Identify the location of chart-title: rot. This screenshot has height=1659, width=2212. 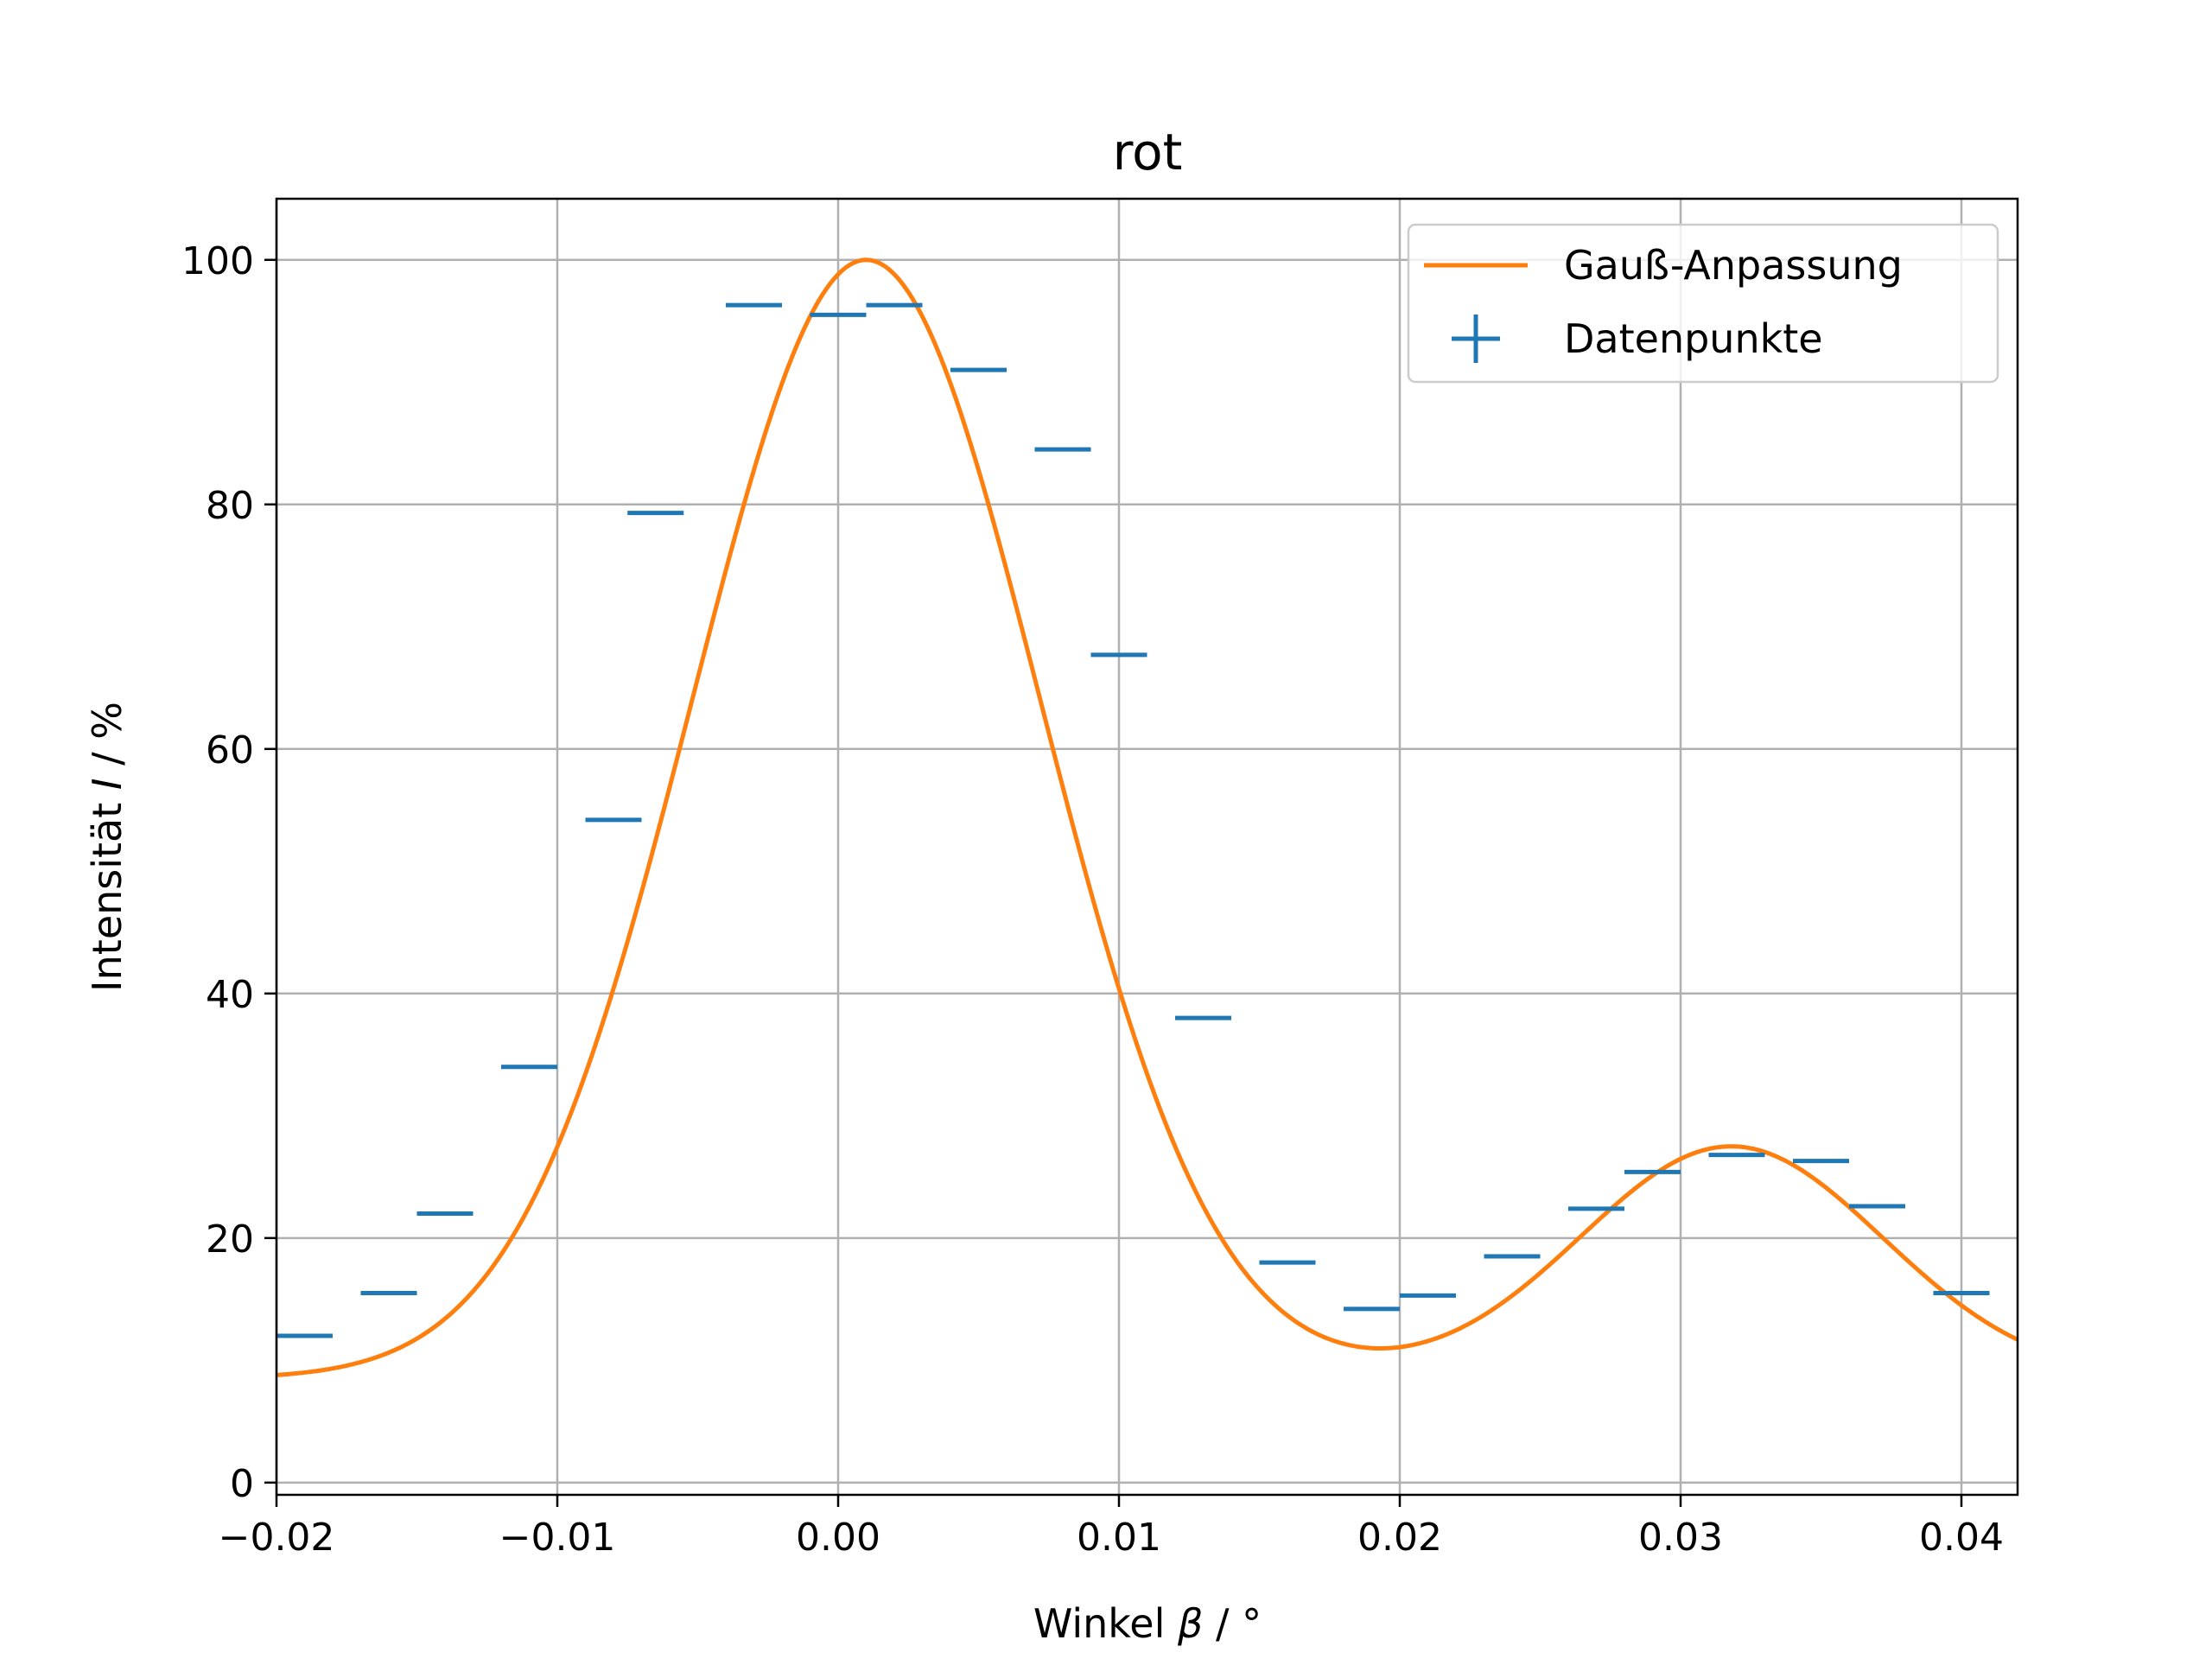
(1148, 152).